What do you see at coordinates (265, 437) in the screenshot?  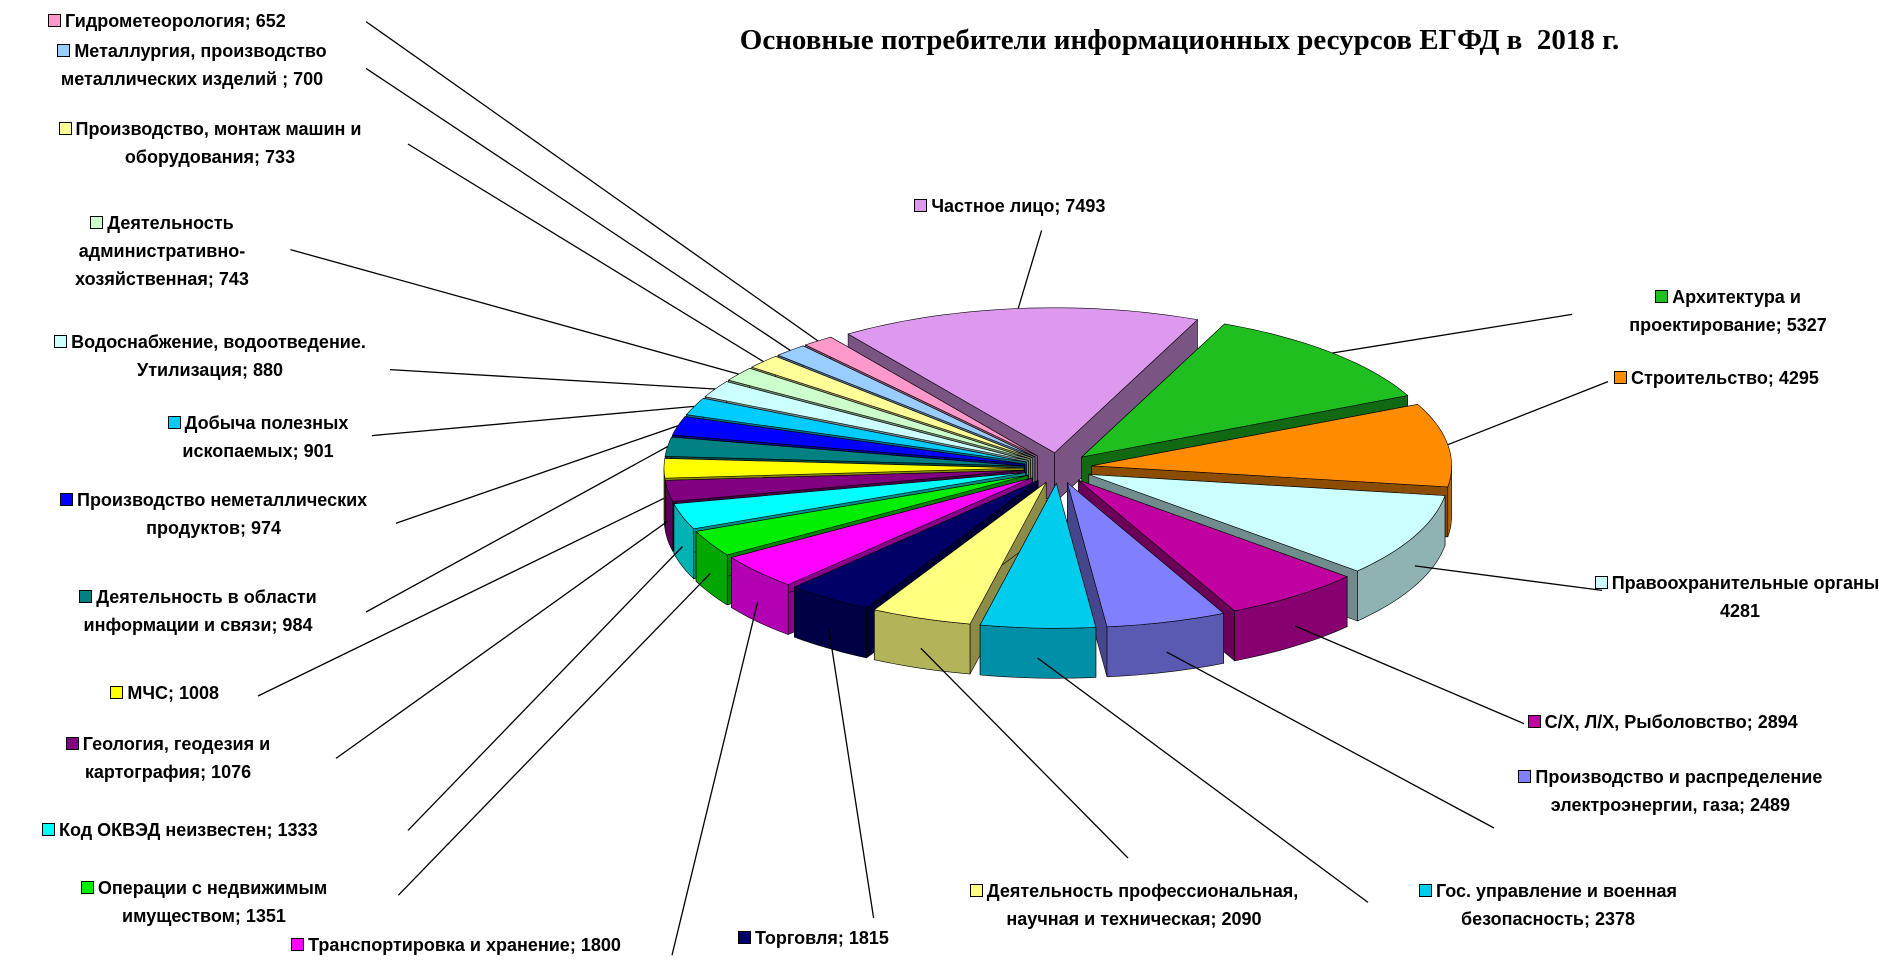 I see `label-text: Добыча полезных ископаемых; 901` at bounding box center [265, 437].